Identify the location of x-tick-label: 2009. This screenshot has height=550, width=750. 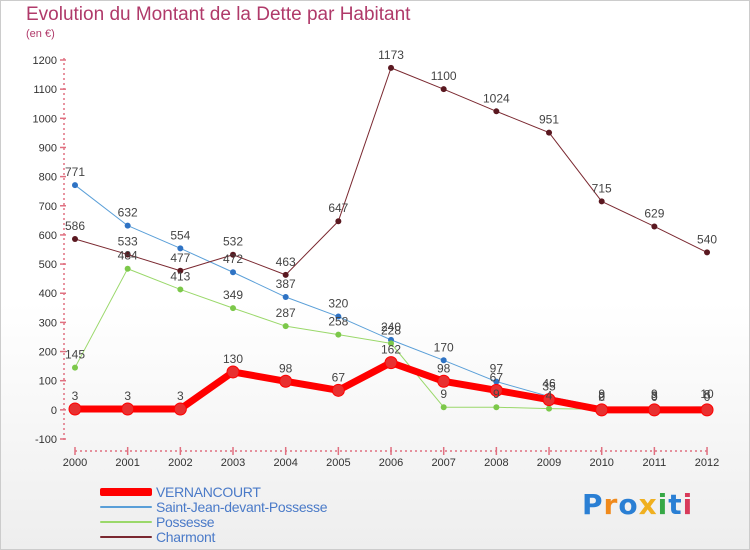
(549, 463).